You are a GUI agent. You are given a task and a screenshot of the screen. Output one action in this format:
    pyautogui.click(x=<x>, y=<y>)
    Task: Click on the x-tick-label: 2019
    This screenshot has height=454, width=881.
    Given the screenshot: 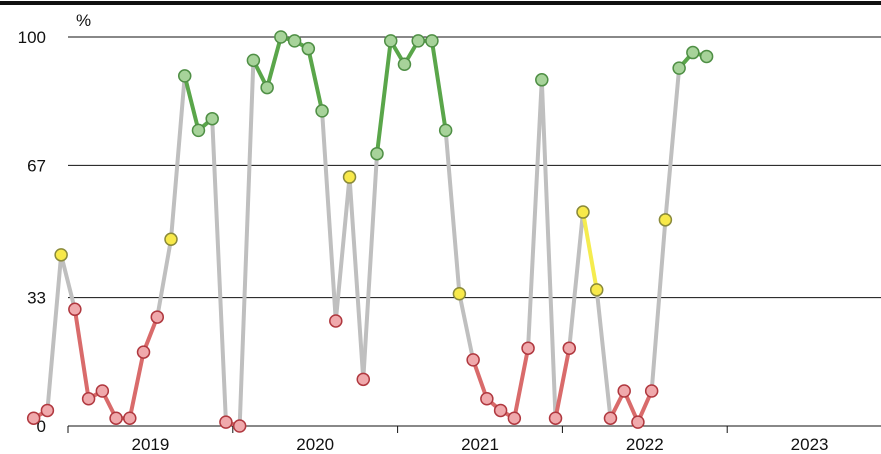 What is the action you would take?
    pyautogui.click(x=150, y=444)
    